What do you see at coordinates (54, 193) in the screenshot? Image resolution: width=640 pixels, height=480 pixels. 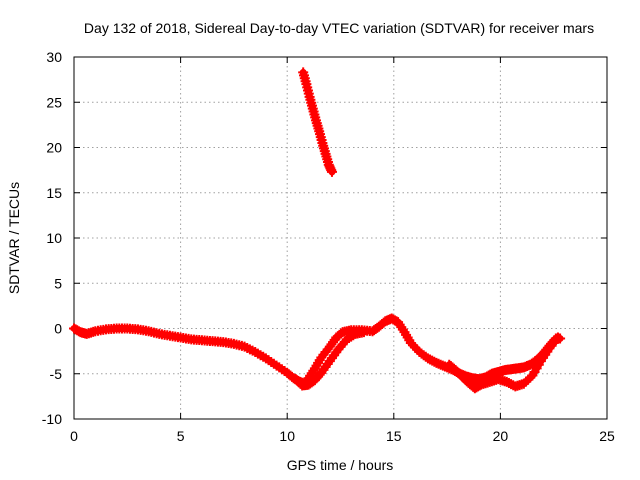 I see `y-tick-label: 15` at bounding box center [54, 193].